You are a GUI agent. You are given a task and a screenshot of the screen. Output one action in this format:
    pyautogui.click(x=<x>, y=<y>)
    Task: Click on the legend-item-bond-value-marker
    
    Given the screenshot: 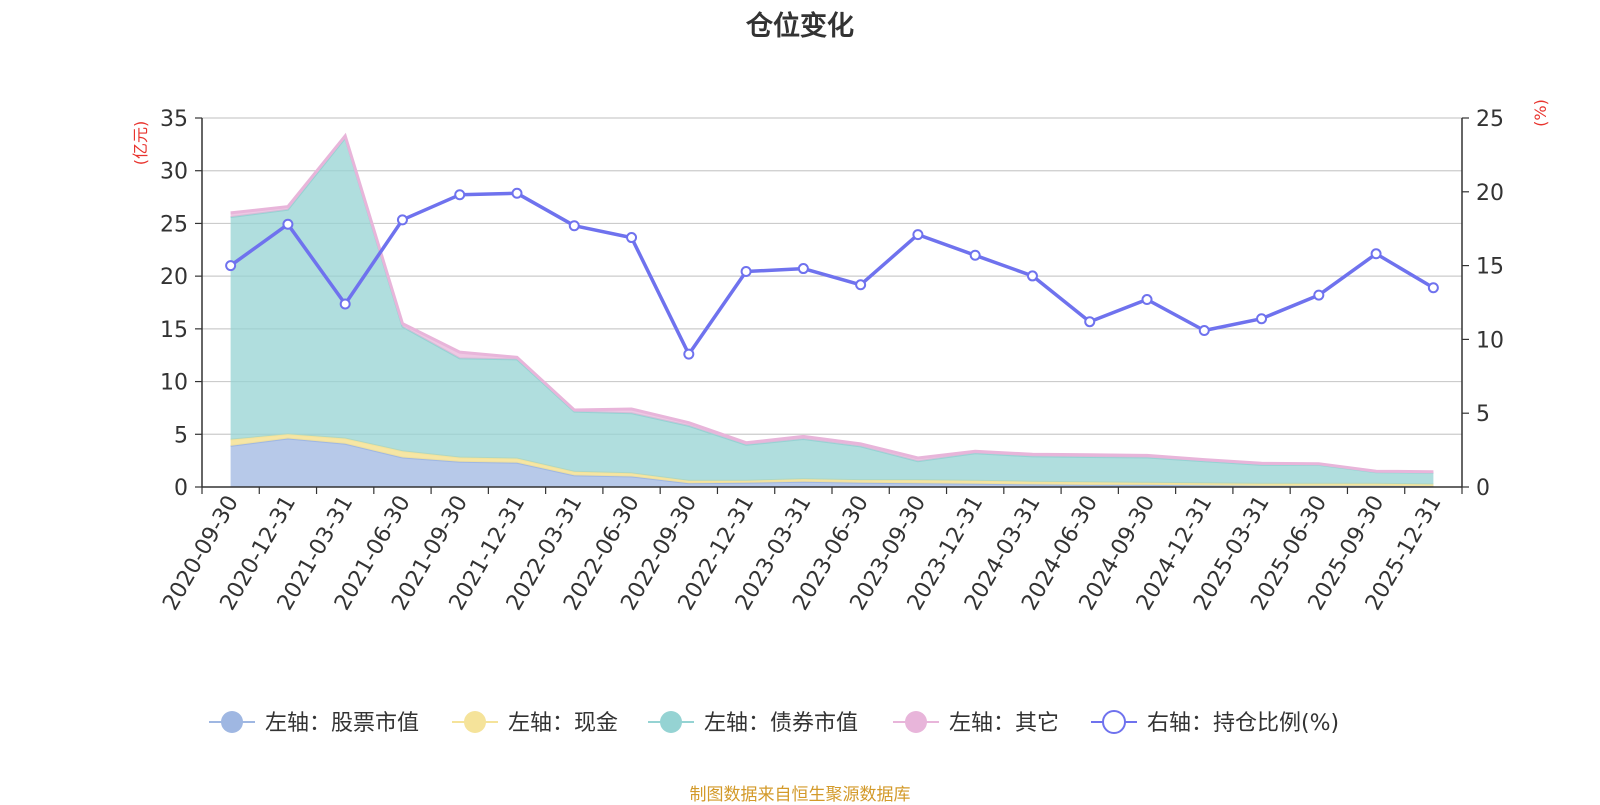 What is the action you would take?
    pyautogui.click(x=671, y=722)
    